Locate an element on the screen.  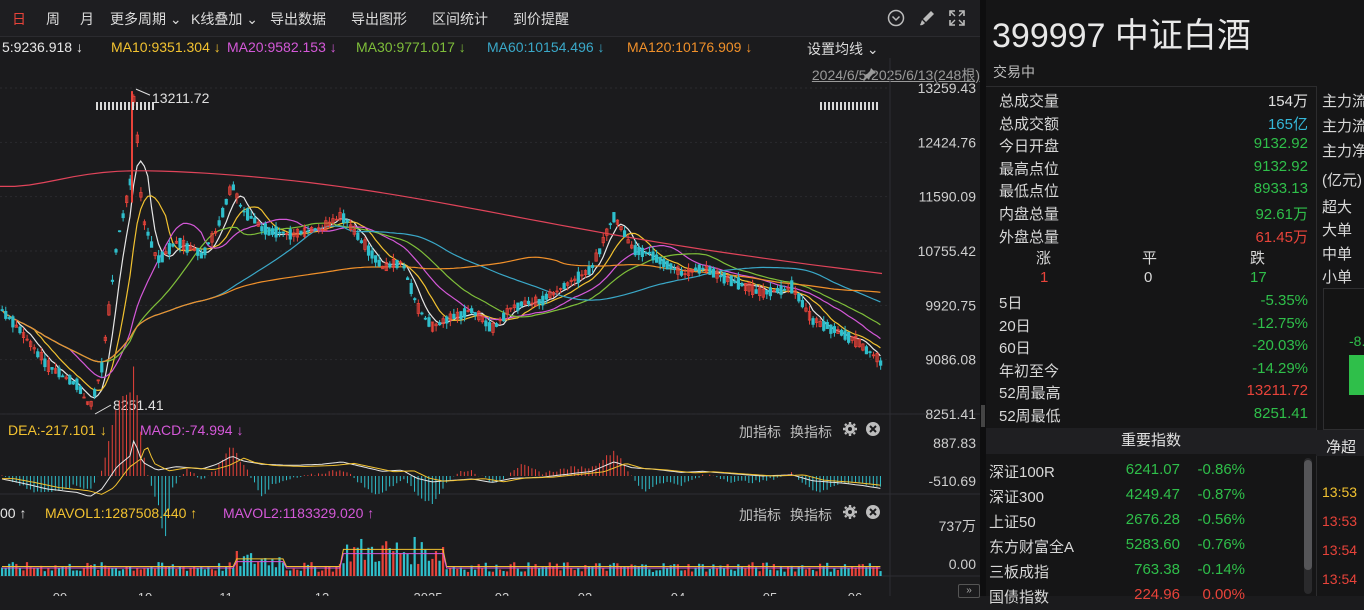
stat-label: 总成交量 is located at coordinates (1029, 101).